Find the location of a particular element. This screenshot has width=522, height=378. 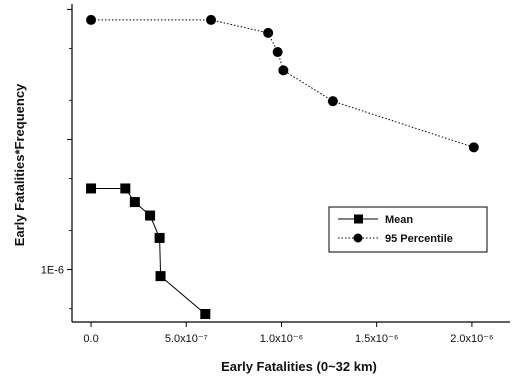

y-axis-title: Early Fatalities*Frequency is located at coordinates (19, 164).